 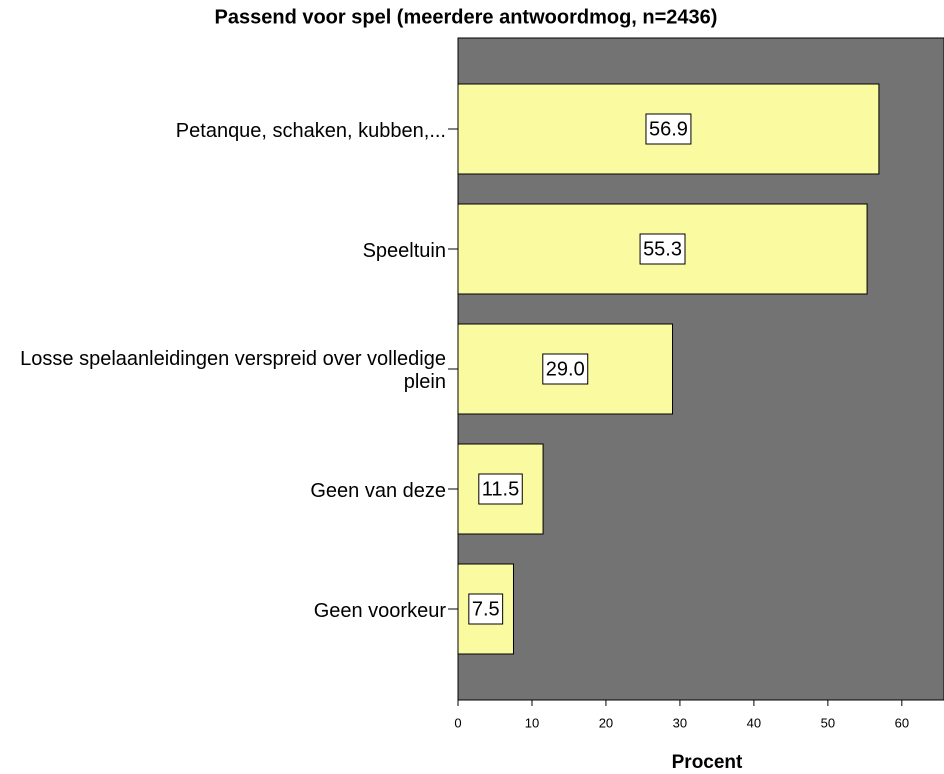 I want to click on value-label: 11.5, so click(x=500, y=489).